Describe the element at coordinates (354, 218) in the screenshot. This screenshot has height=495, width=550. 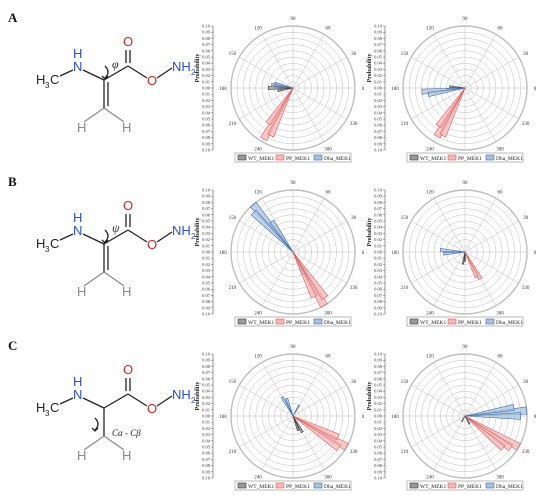
I see `angle-tick-label: 30` at that location.